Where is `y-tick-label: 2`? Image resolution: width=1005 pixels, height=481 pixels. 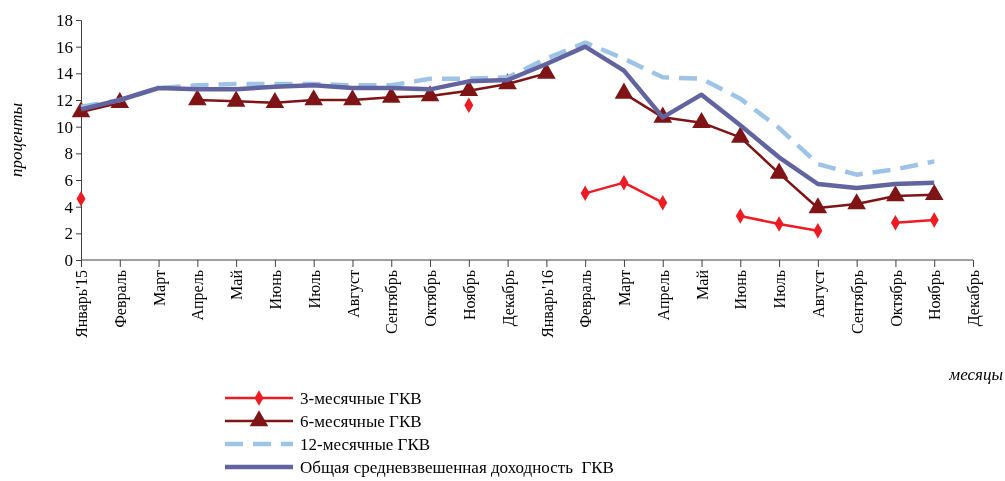
y-tick-label: 2 is located at coordinates (68, 234).